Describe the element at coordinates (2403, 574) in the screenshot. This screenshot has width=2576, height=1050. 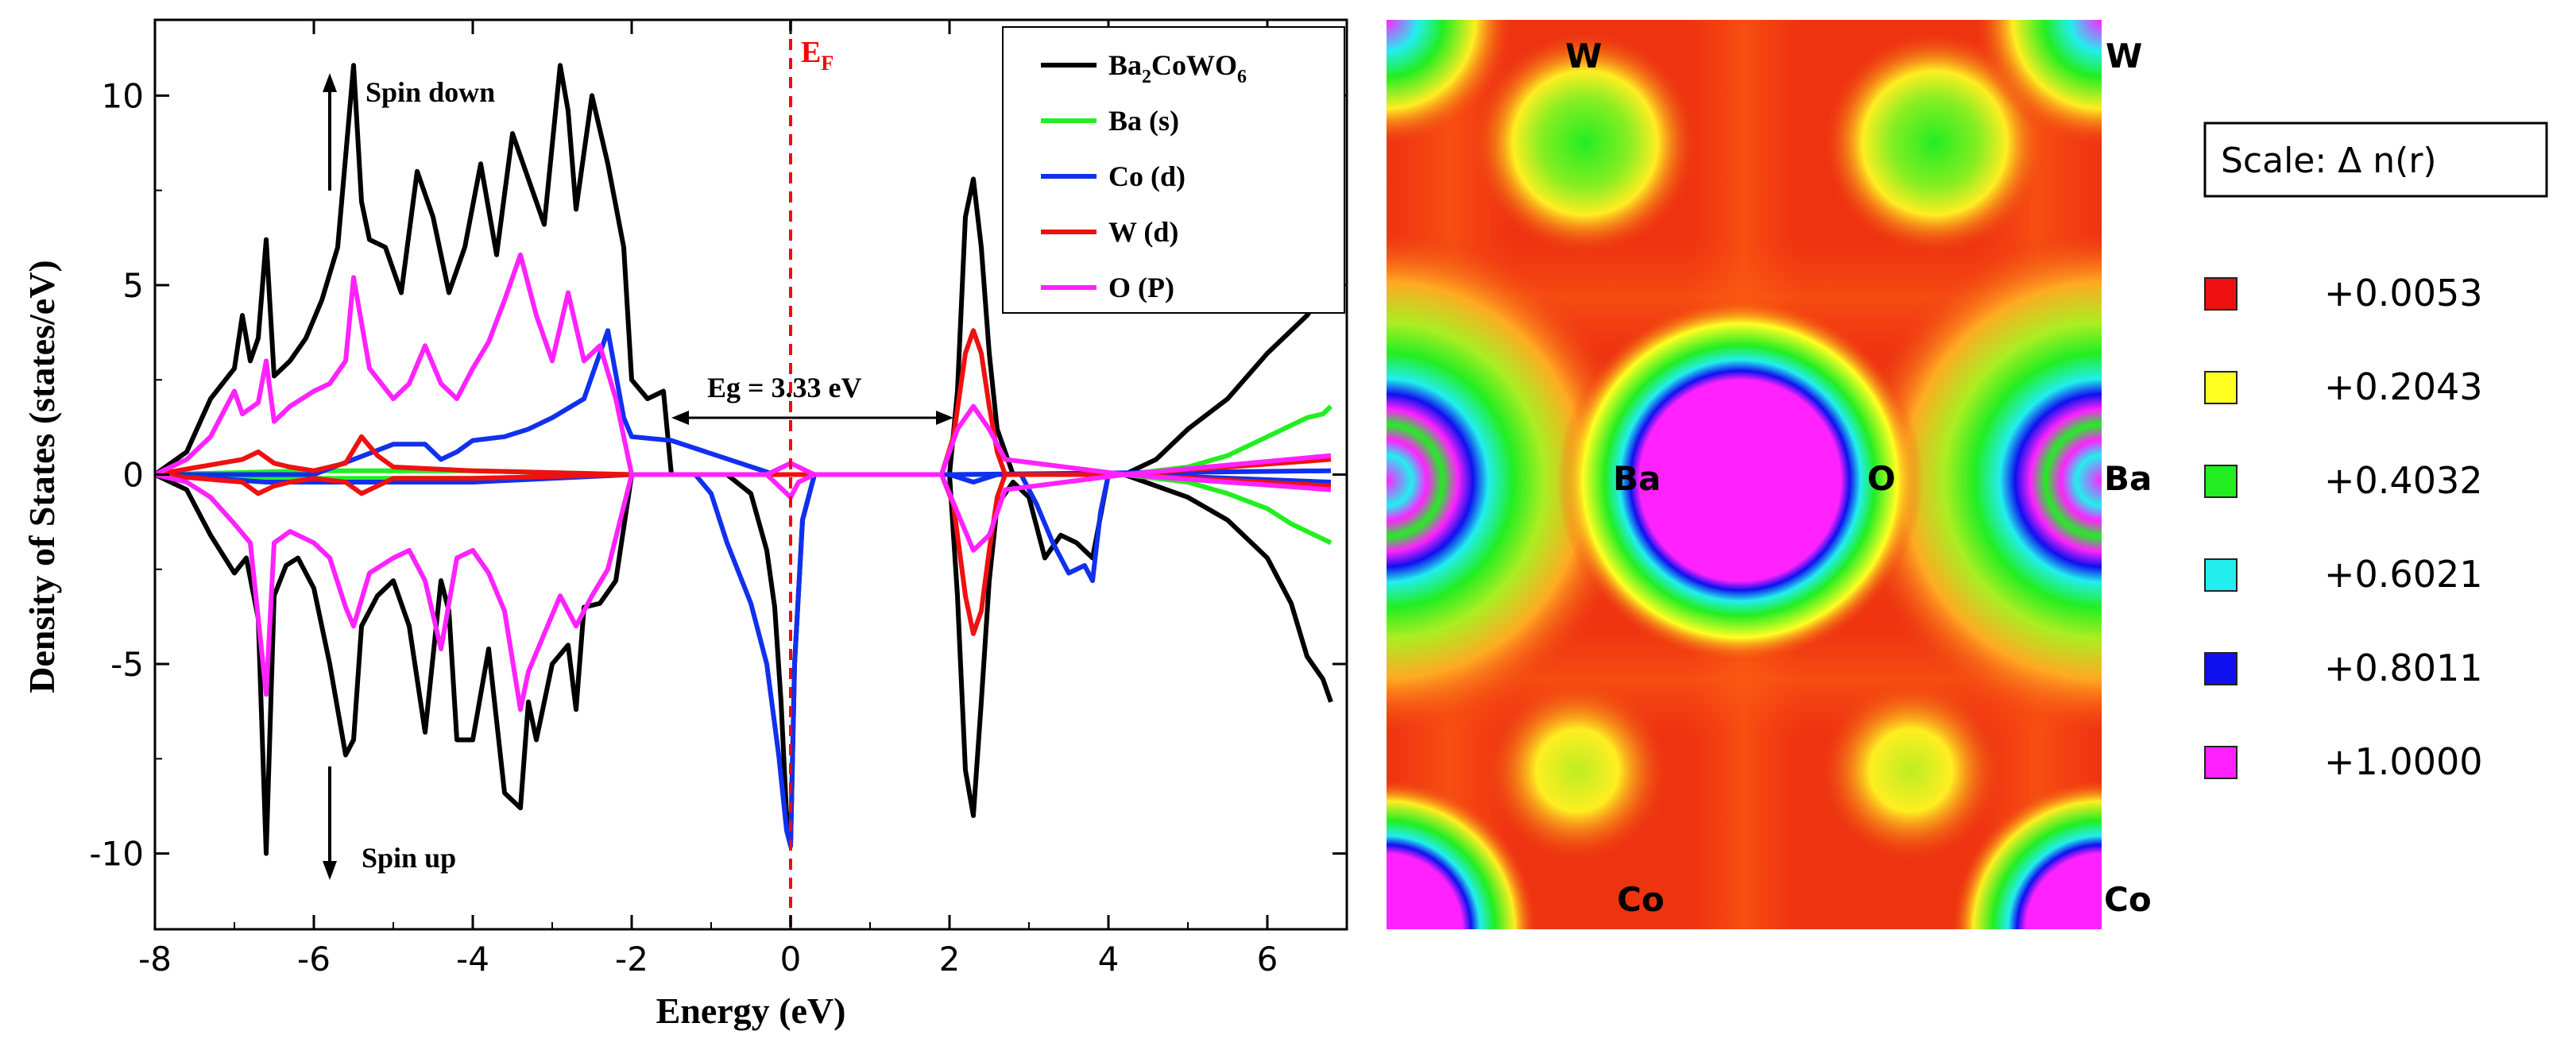
I see `scale-value: +0.6021` at that location.